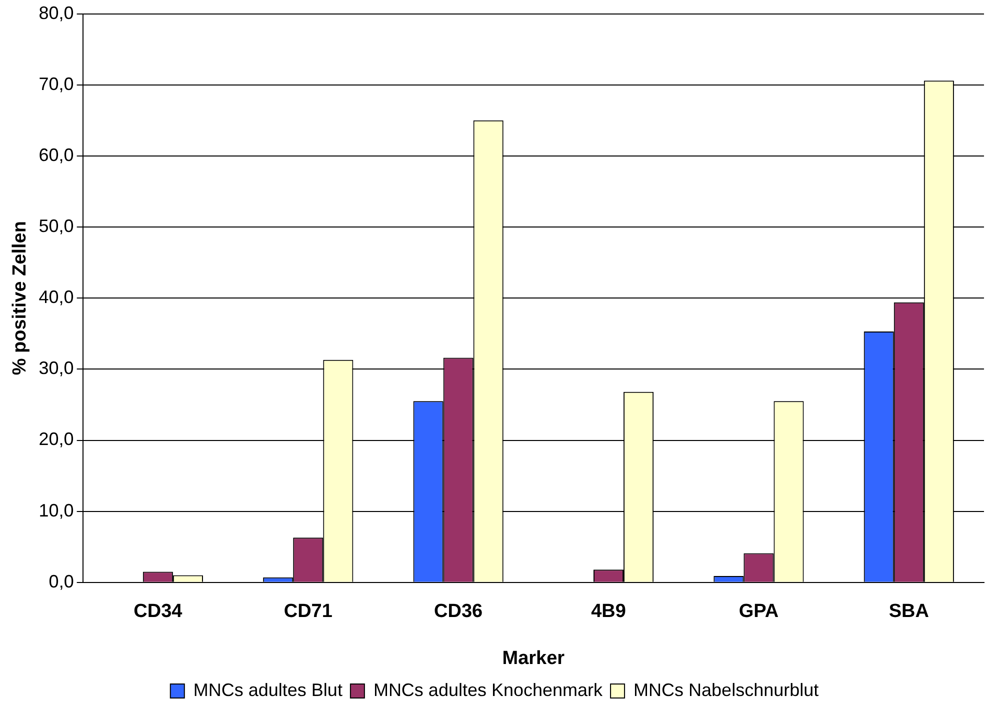 This screenshot has height=715, width=994. What do you see at coordinates (56, 368) in the screenshot?
I see `y-tick-label: 30,0` at bounding box center [56, 368].